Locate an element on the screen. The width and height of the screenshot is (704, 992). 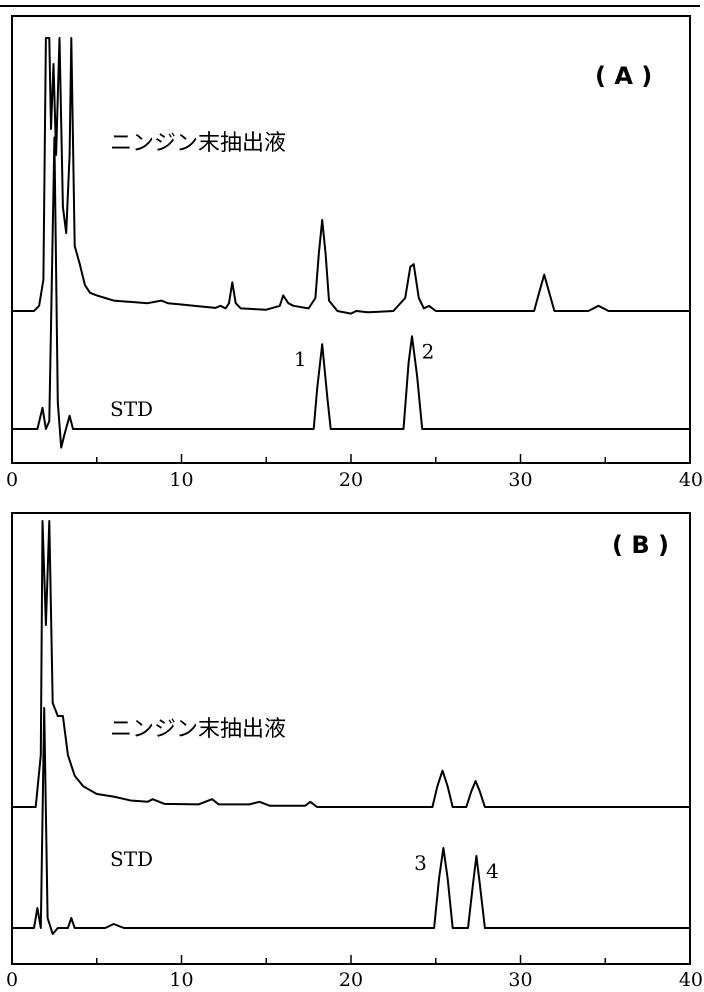
panel-a-x-tick-label: 10 is located at coordinates (181, 480).